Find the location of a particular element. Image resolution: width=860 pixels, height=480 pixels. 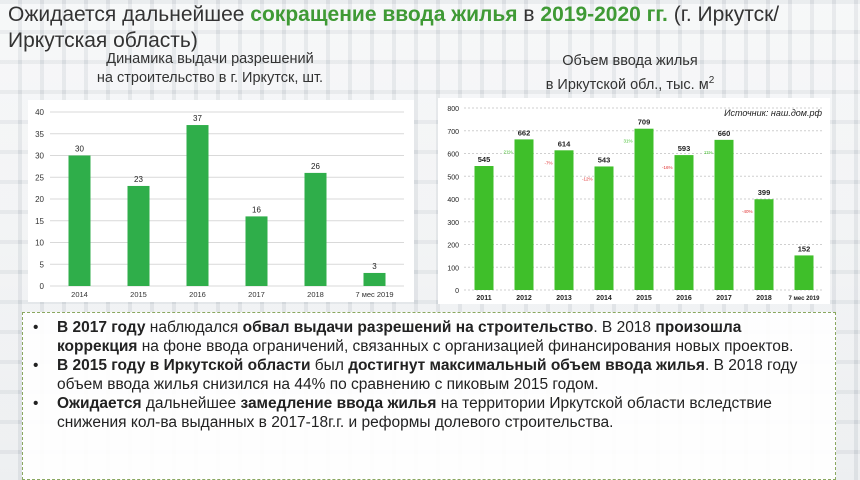

chart1-bar-2016 is located at coordinates (197, 205).